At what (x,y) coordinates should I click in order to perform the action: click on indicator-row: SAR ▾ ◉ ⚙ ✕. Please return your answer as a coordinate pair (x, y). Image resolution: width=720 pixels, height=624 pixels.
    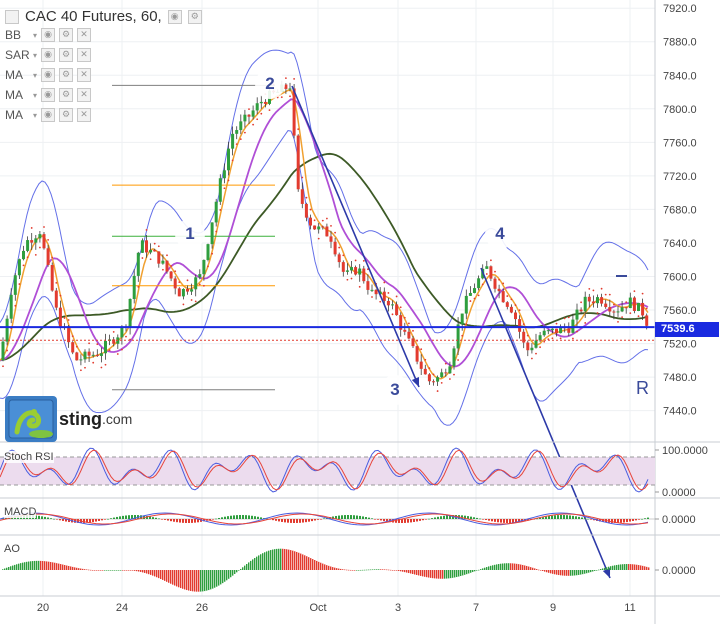
    Looking at the image, I should click on (103, 55).